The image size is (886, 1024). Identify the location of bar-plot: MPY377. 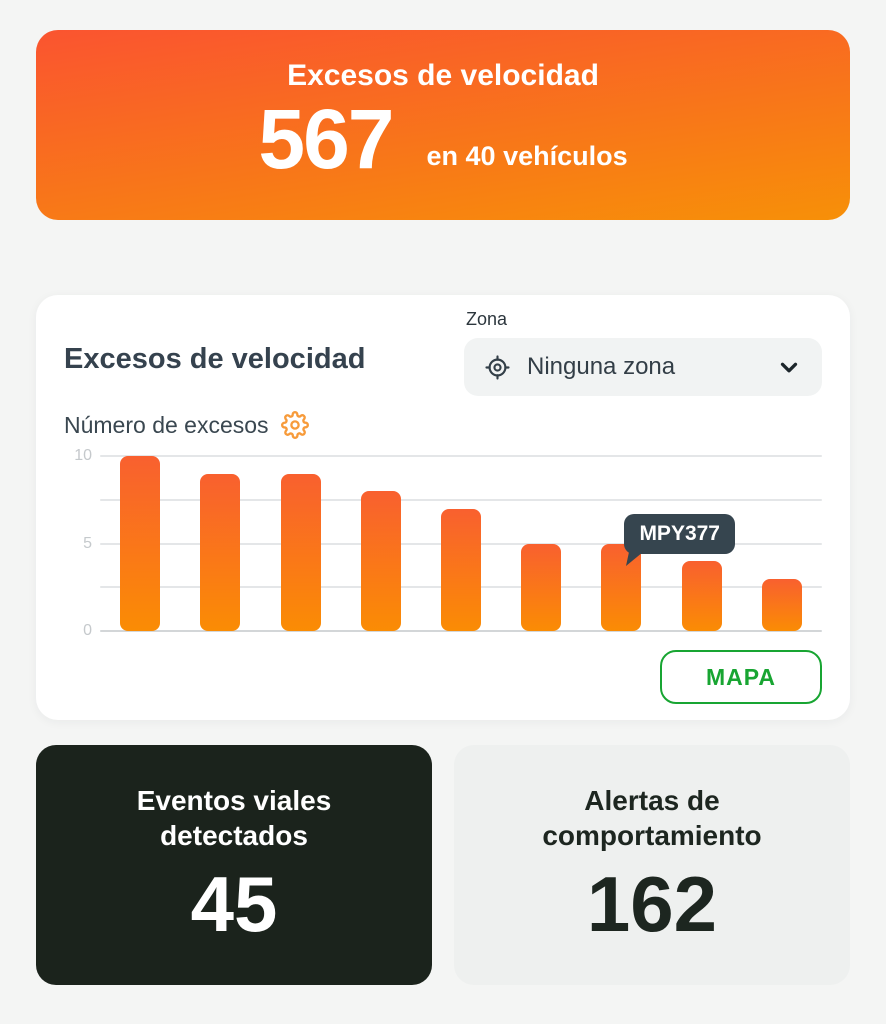
(461, 543).